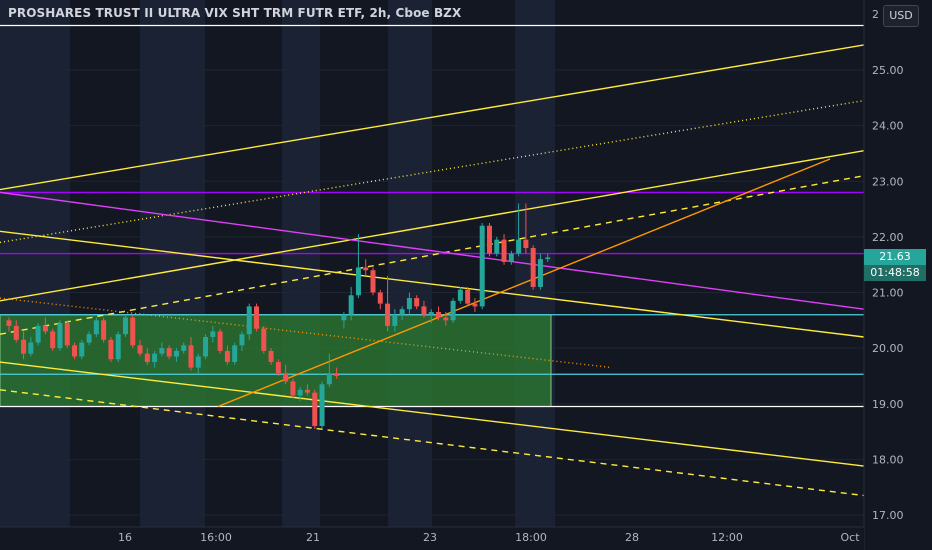 The height and width of the screenshot is (550, 932). Describe the element at coordinates (895, 273) in the screenshot. I see `bar-countdown-label: 01:48:58` at that location.